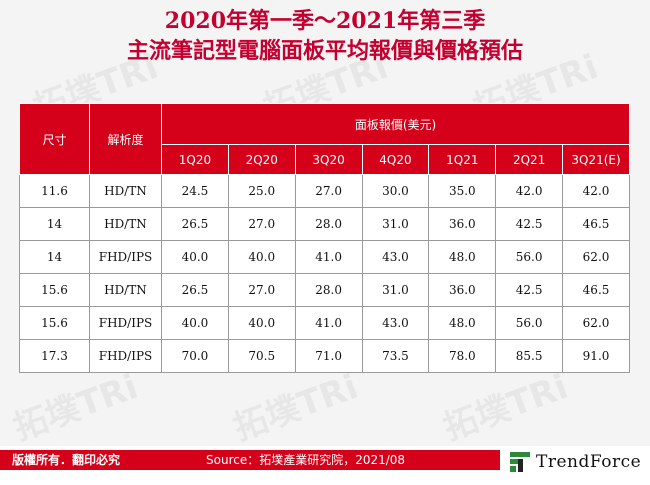 The height and width of the screenshot is (485, 650). I want to click on table-row: 15.6 HD/TN 26.5 27.0 28.0 31.0 36.0 42.5 46.5, so click(324, 290).